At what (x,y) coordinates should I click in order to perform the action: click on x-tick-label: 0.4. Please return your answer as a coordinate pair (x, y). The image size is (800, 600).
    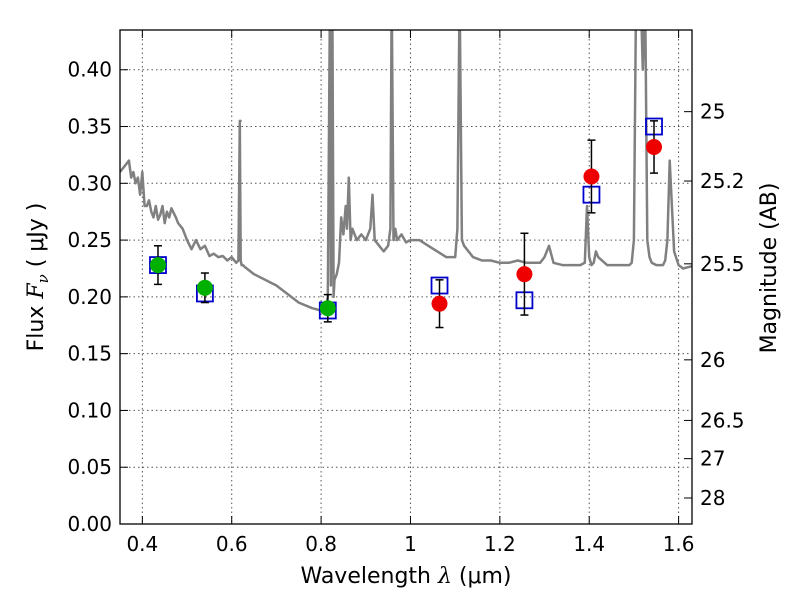
    Looking at the image, I should click on (142, 544).